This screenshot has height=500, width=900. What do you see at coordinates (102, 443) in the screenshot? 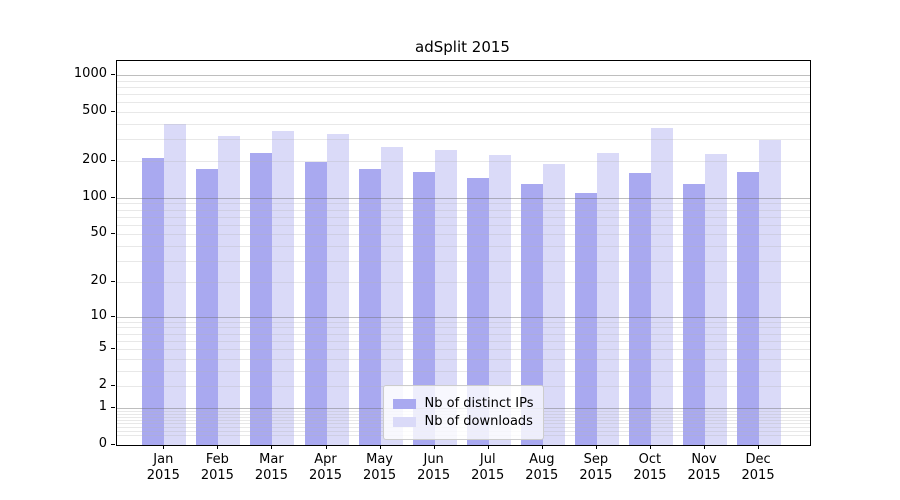
I see `y-tick-label: 0` at bounding box center [102, 443].